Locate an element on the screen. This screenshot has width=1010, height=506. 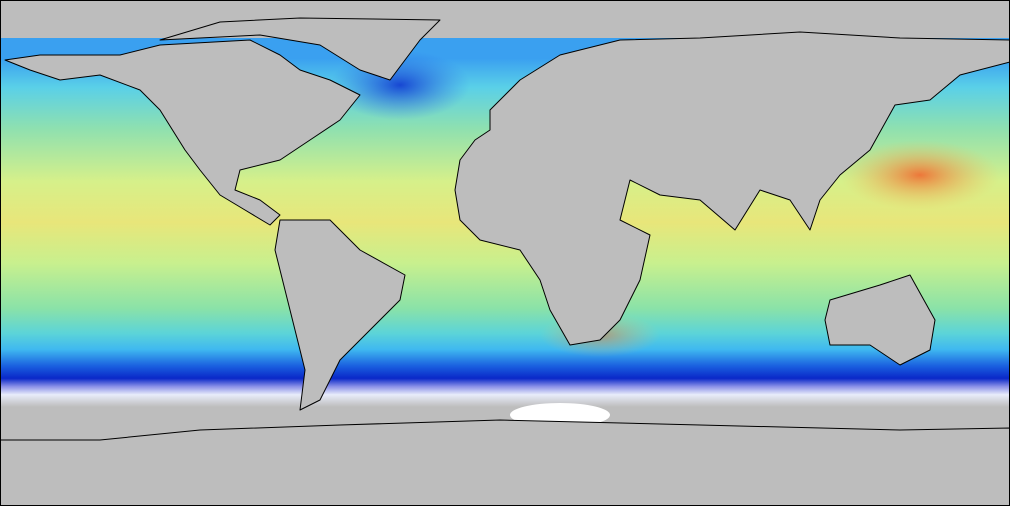
north-america is located at coordinates (182, 132).